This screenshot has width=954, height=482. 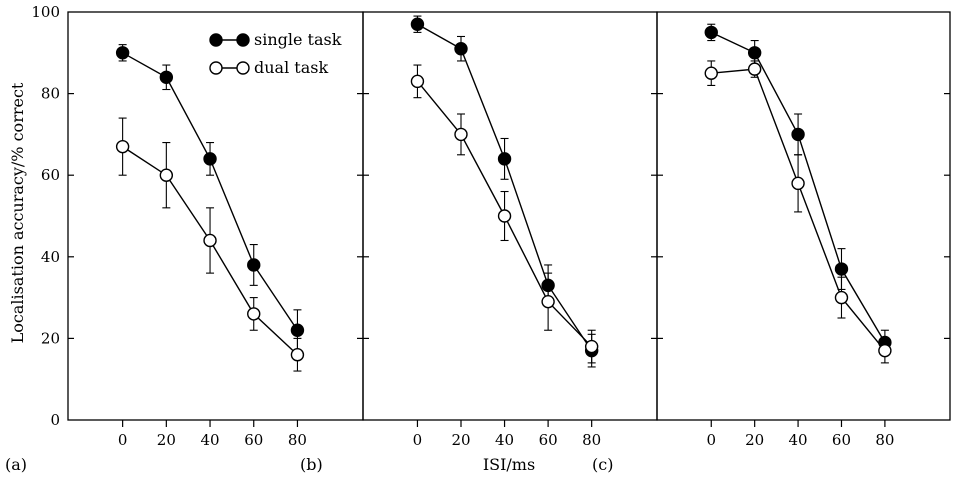 What do you see at coordinates (602, 464) in the screenshot?
I see `panel-label: (c)` at bounding box center [602, 464].